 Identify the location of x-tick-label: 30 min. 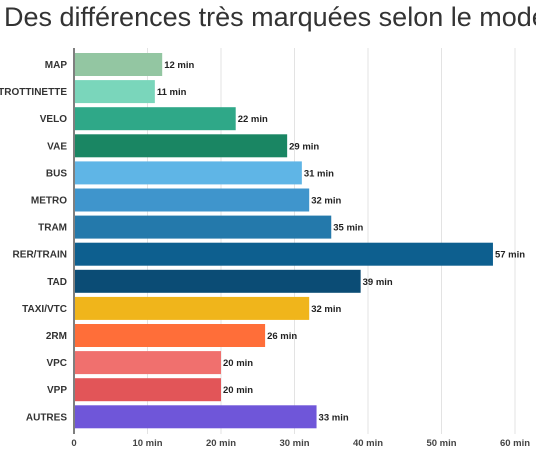
(294, 443).